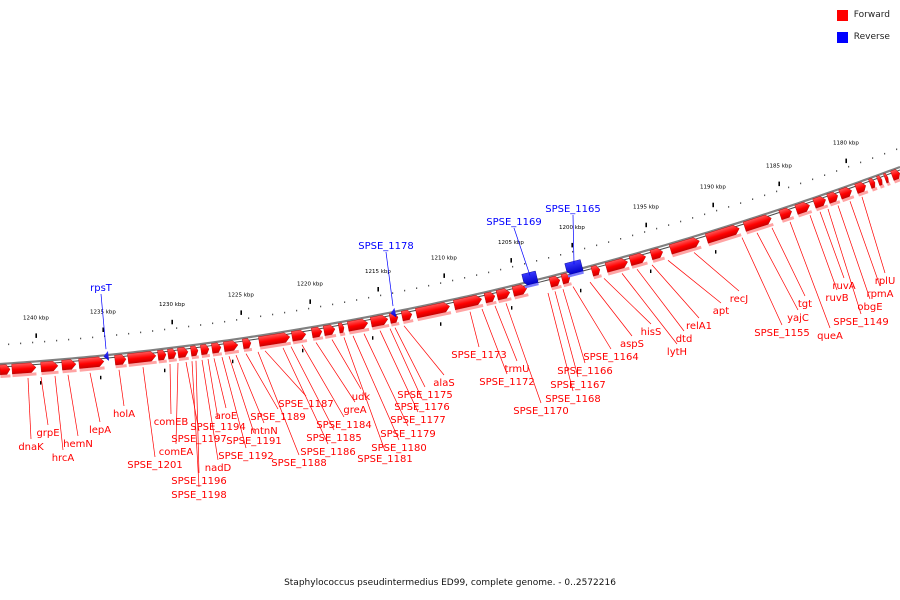  What do you see at coordinates (479, 355) in the screenshot?
I see `forward-gene-label-spse-1173: SPSE_1173` at bounding box center [479, 355].